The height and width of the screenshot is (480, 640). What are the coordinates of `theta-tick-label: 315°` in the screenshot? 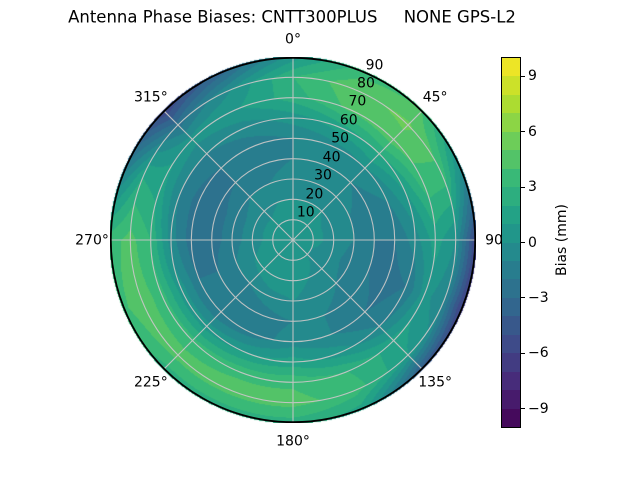 It's located at (150, 97).